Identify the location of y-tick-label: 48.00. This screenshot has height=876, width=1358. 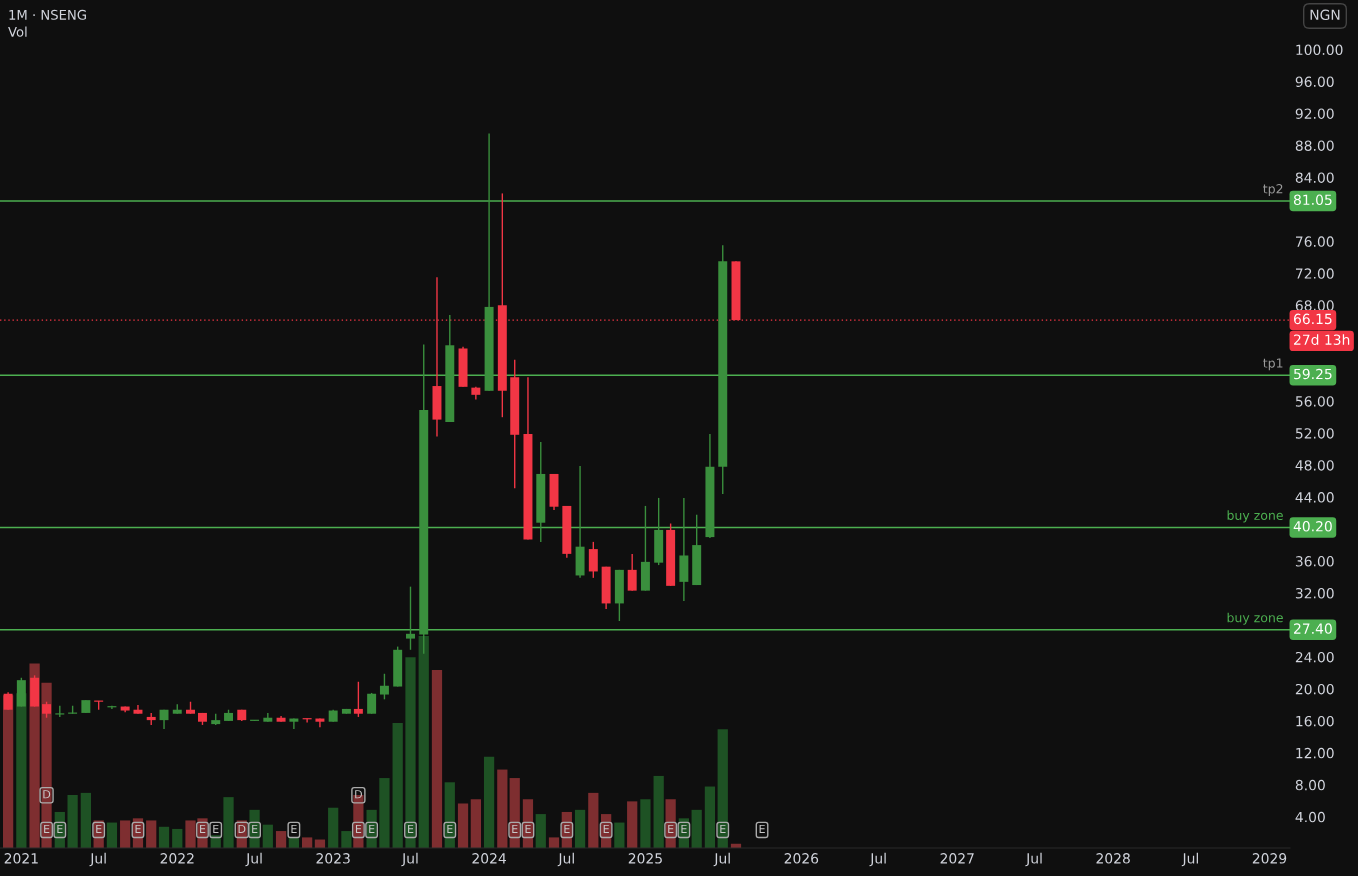
(1314, 465).